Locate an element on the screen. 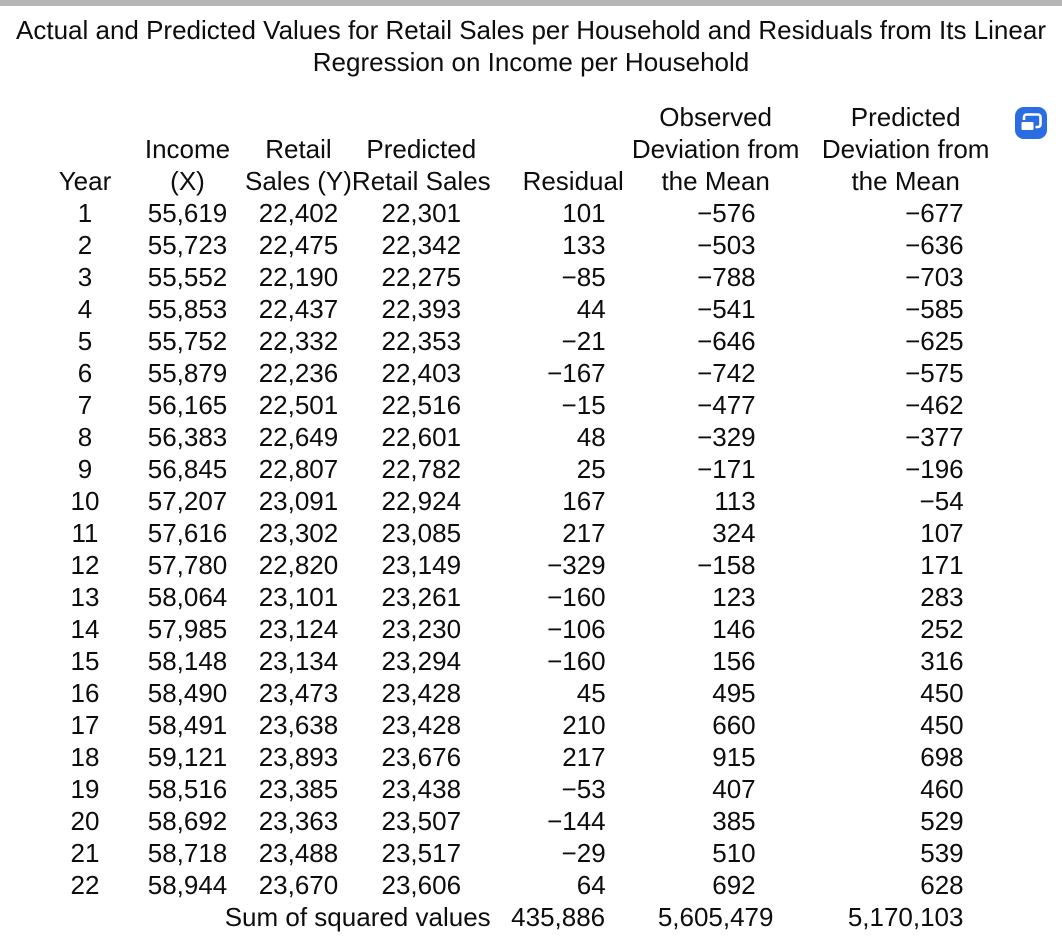 Image resolution: width=1062 pixels, height=942 pixels. cell-predicted-retail-sales: 23,438 is located at coordinates (421, 789).